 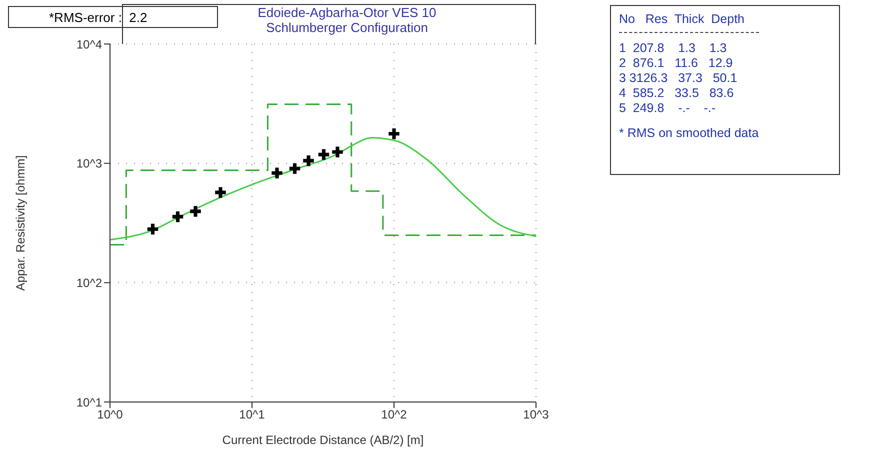 I want to click on y-tick-label: 10^3, so click(x=89, y=163).